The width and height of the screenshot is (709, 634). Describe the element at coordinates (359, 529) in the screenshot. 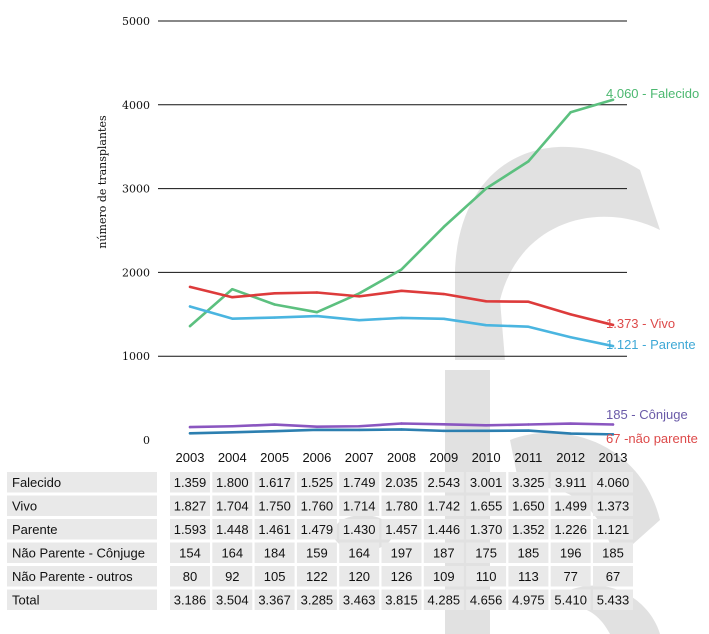

I see `cell-2-4: 1.430` at that location.